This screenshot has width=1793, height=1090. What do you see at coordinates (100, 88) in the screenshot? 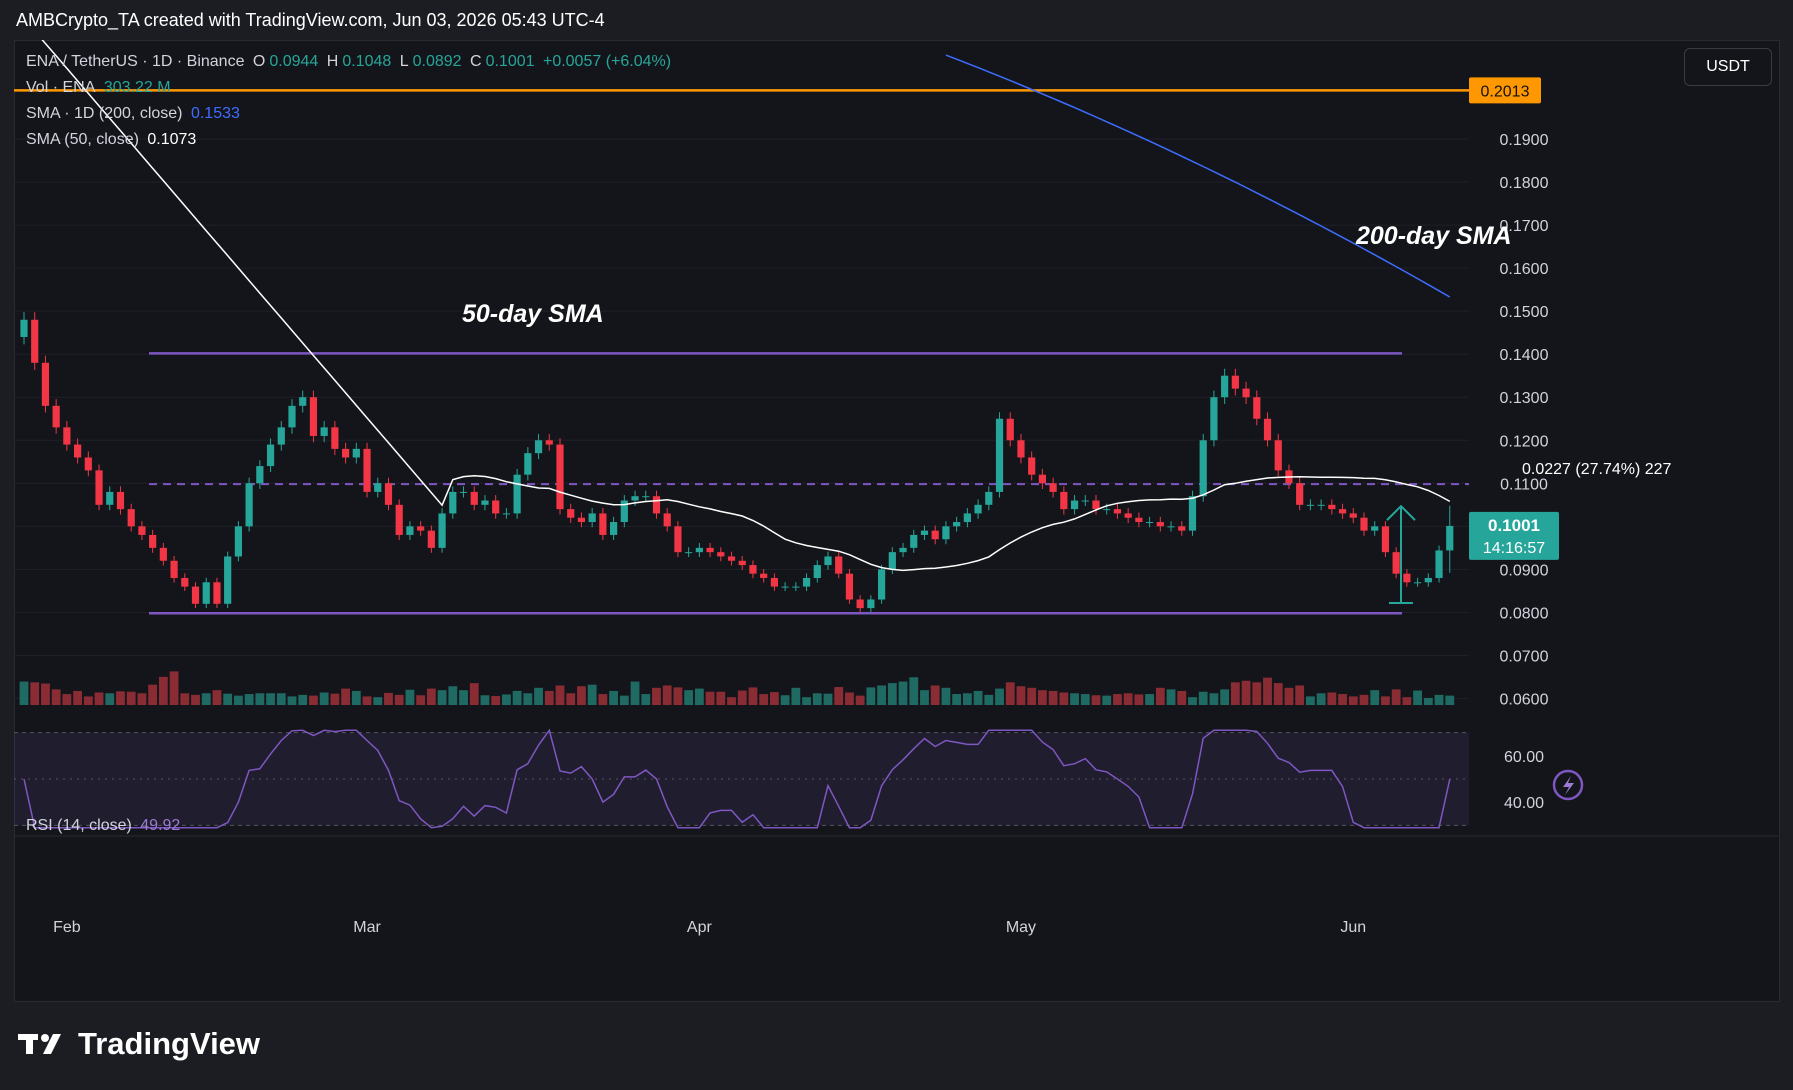
I see `legend-volume-row: Vol · ENA 303.22 M` at bounding box center [100, 88].